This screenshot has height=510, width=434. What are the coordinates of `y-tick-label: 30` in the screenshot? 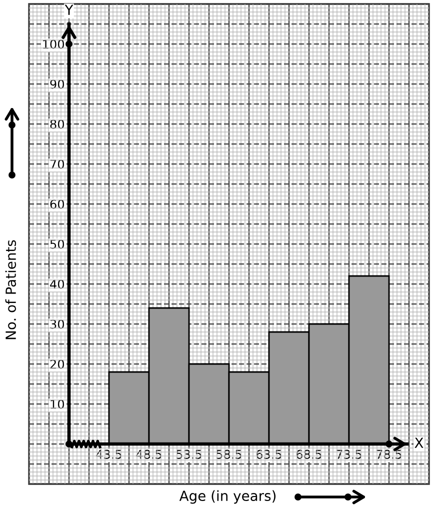 It's located at (57, 324).